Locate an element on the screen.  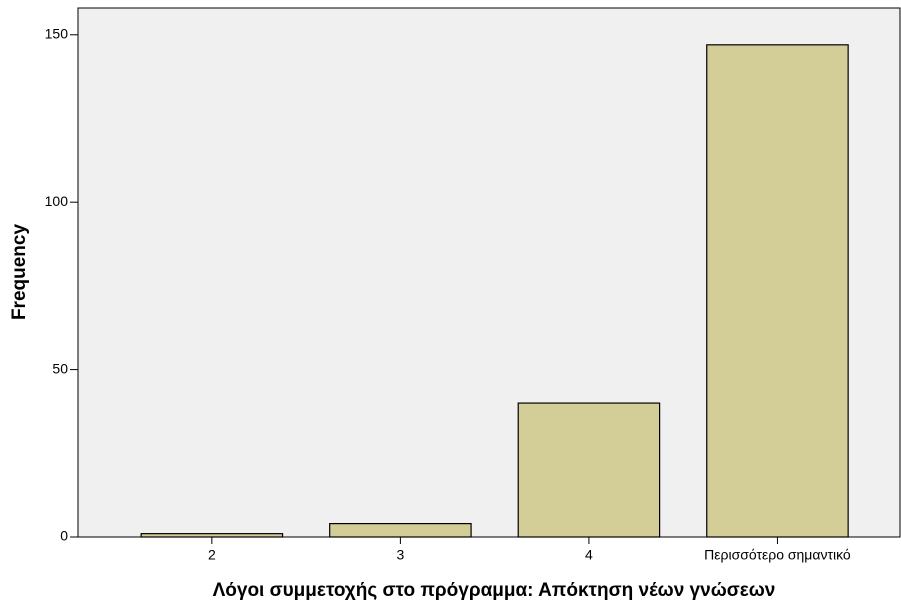
y-tick-label: 0 is located at coordinates (64, 536).